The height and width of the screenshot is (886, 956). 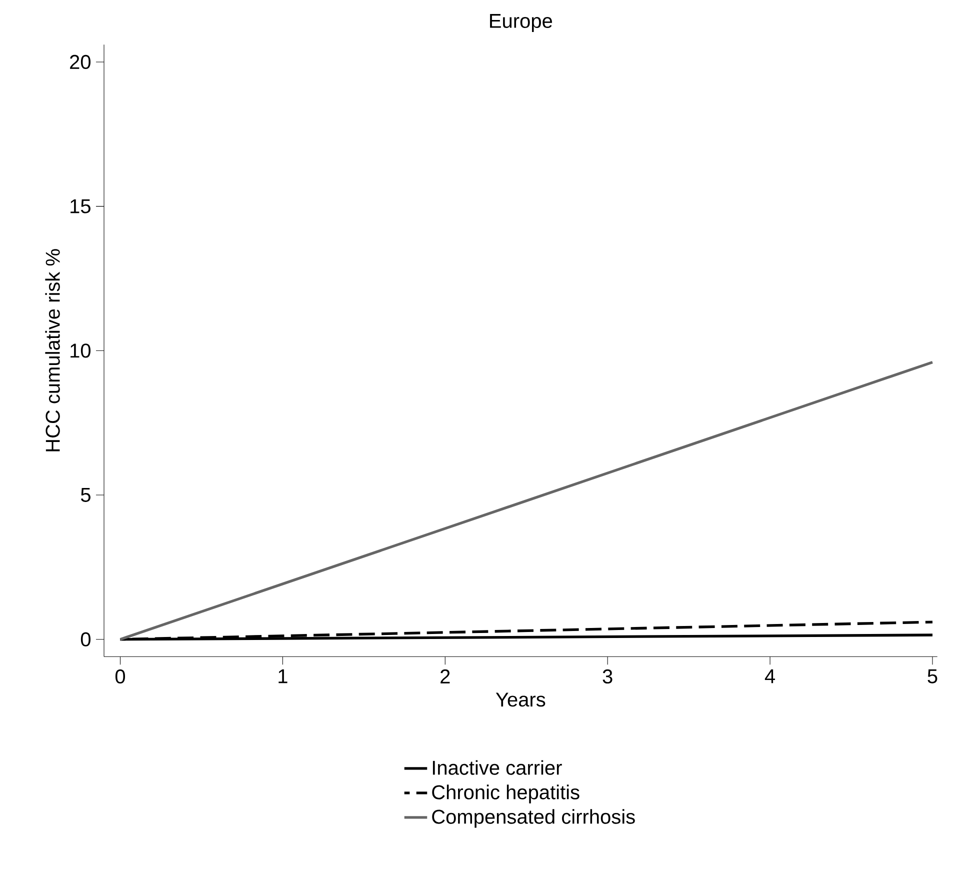 What do you see at coordinates (497, 767) in the screenshot?
I see `legend-label: Inactive carrier` at bounding box center [497, 767].